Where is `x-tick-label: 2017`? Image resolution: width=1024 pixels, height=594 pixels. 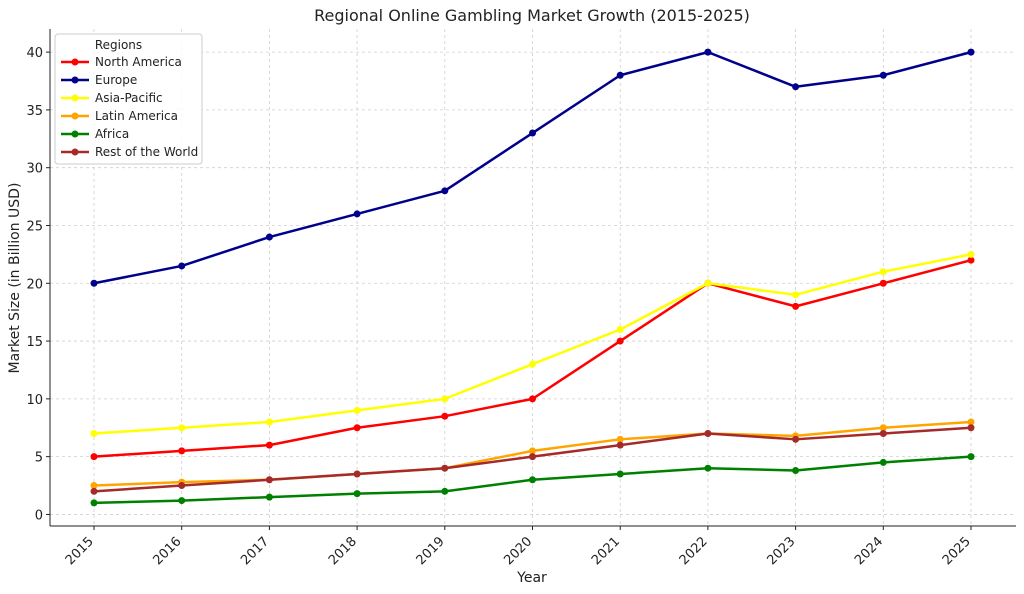 x-tick-label: 2017 is located at coordinates (255, 551).